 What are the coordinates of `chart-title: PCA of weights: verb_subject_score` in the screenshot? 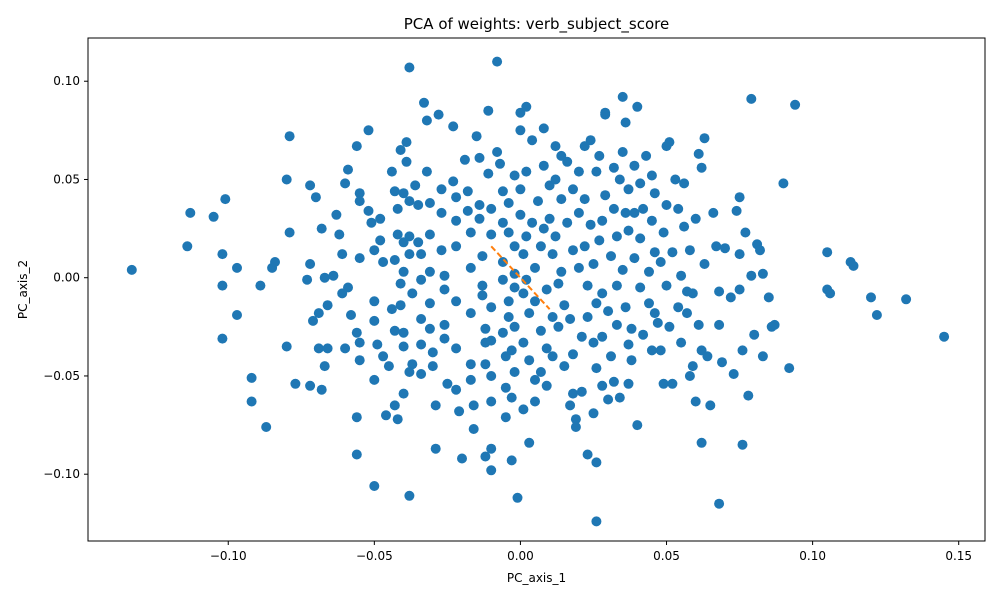 It's located at (536, 24).